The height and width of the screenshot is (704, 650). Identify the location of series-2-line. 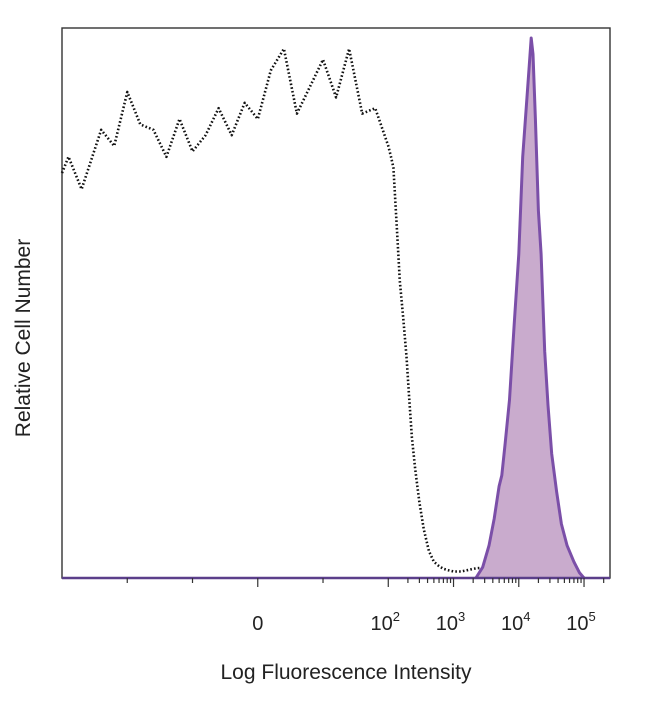
(530, 307).